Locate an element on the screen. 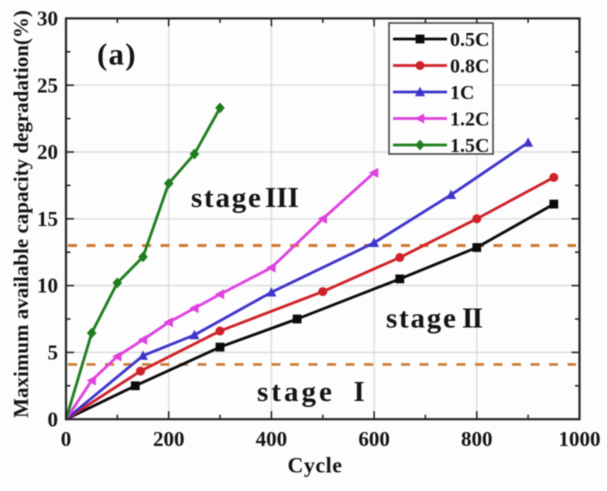 The height and width of the screenshot is (491, 607). svg-text: 200 is located at coordinates (169, 439).